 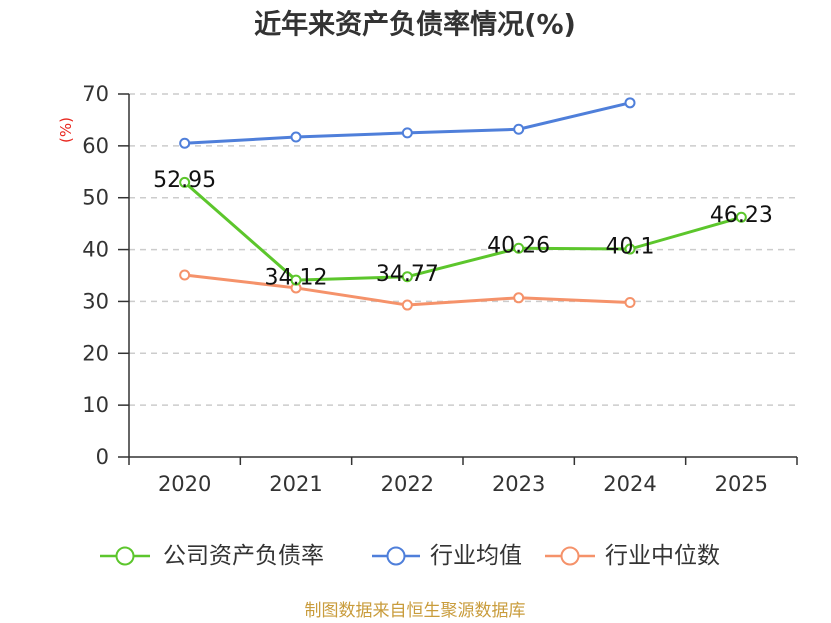 I want to click on y-tick-label: 20, so click(x=95, y=353).